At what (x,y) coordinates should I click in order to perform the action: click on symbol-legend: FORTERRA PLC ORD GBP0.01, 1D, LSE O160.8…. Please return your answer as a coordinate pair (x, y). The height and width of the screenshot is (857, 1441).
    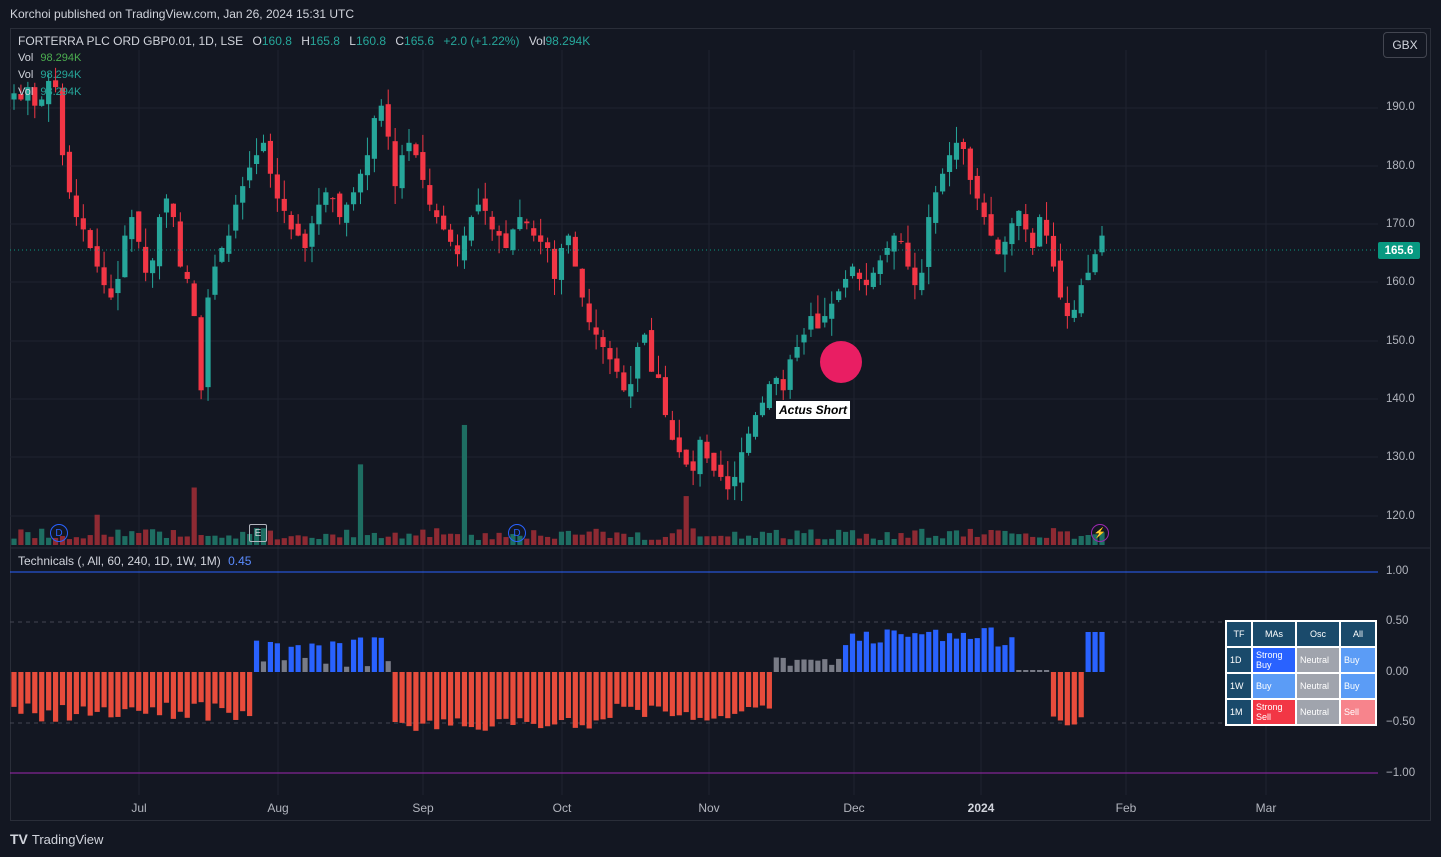
    Looking at the image, I should click on (304, 41).